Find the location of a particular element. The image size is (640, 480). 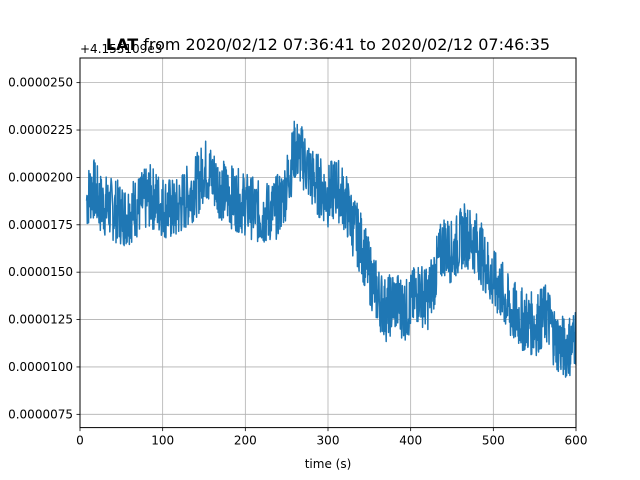

y-tick-label: 0.0000150 is located at coordinates (40, 272).